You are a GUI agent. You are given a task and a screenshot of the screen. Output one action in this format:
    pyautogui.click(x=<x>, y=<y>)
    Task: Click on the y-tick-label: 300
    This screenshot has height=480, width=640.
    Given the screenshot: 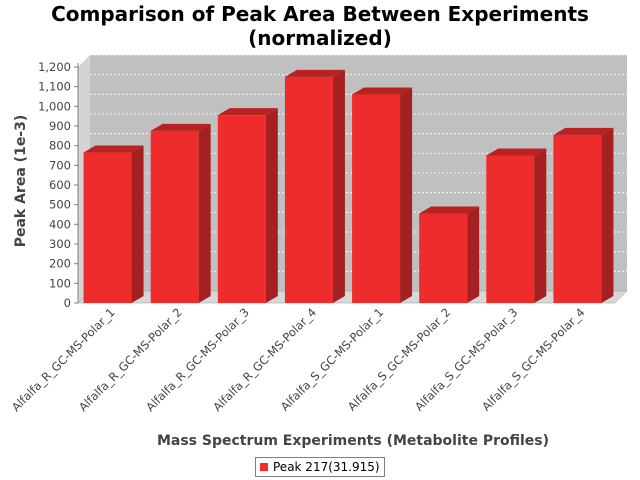 What is the action you would take?
    pyautogui.click(x=60, y=244)
    